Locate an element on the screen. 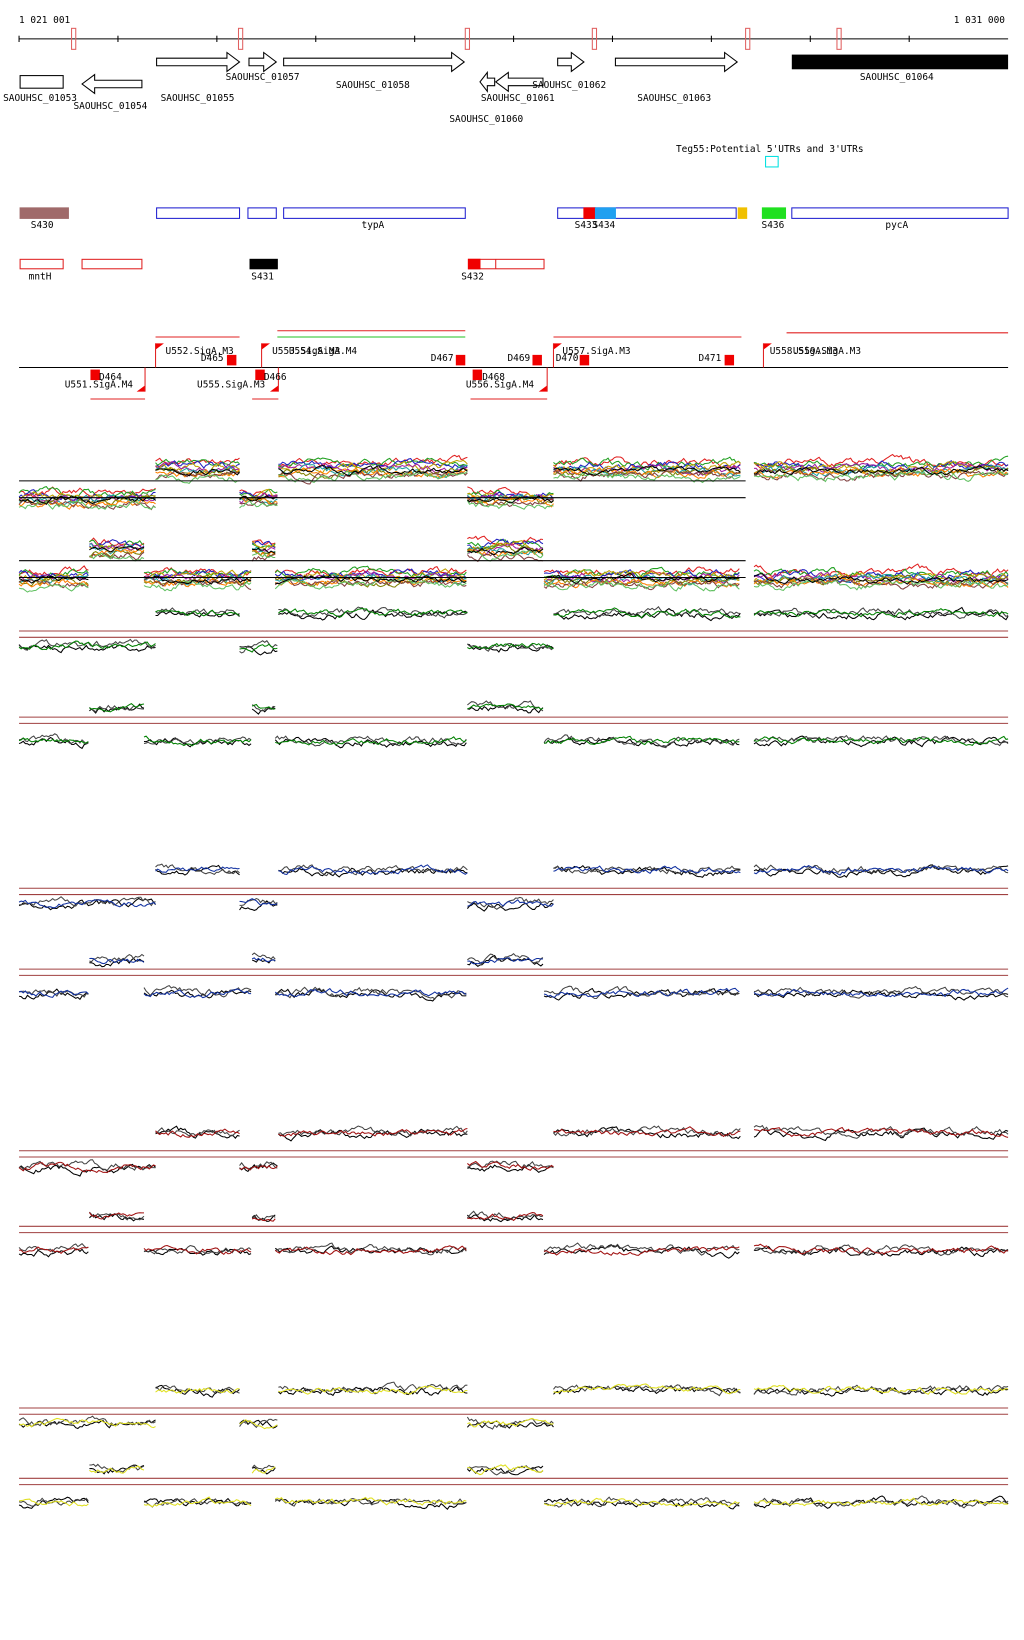 Image resolution: width=1024 pixels, height=1640 pixels. promoter-label: U552.SigA.M3 is located at coordinates (200, 351).